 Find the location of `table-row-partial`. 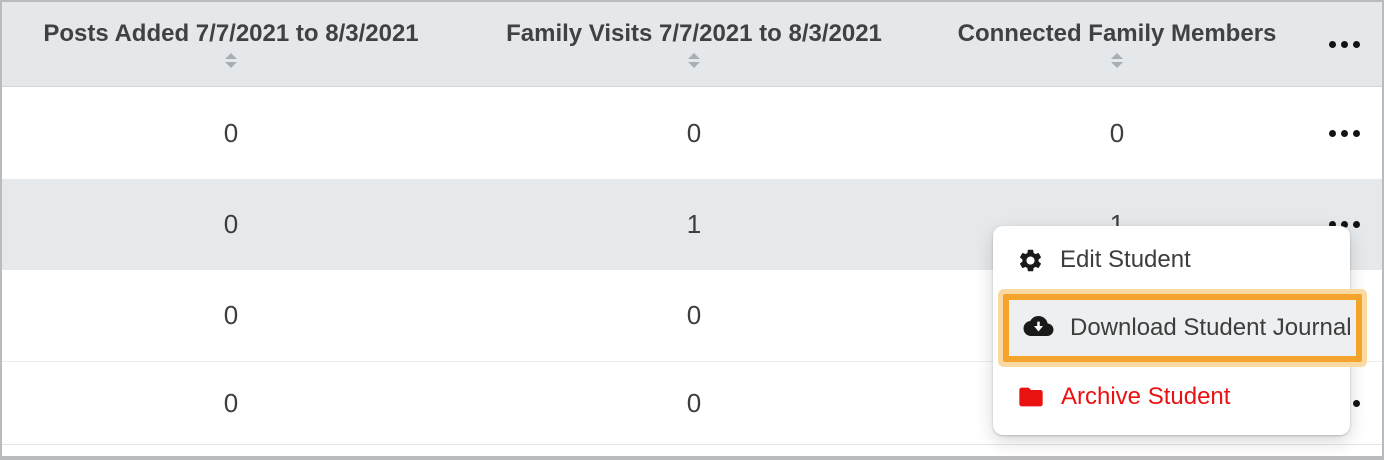

table-row-partial is located at coordinates (692, 450).